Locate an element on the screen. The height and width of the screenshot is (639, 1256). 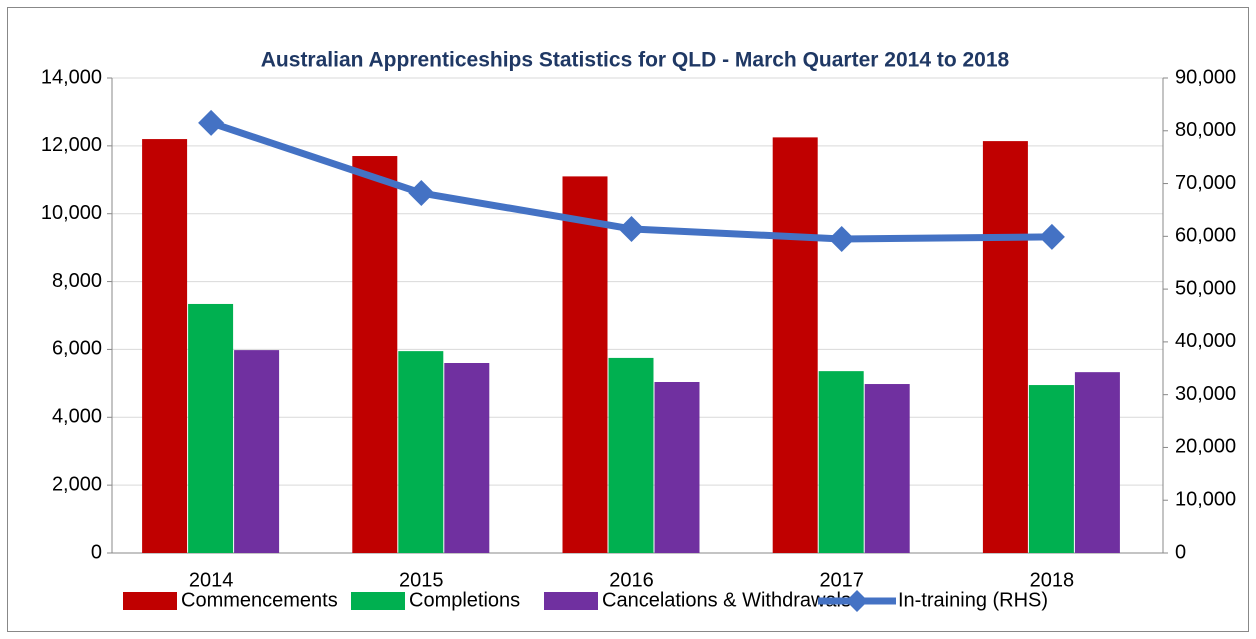
legend-label: Completions is located at coordinates (464, 600).